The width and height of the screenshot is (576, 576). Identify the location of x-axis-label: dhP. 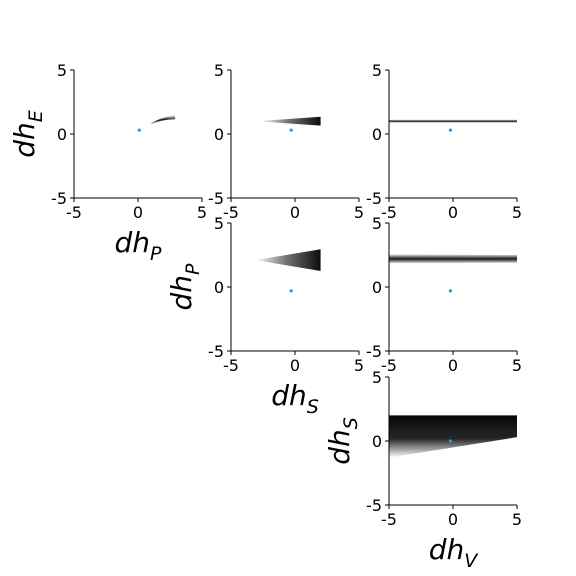
(139, 245).